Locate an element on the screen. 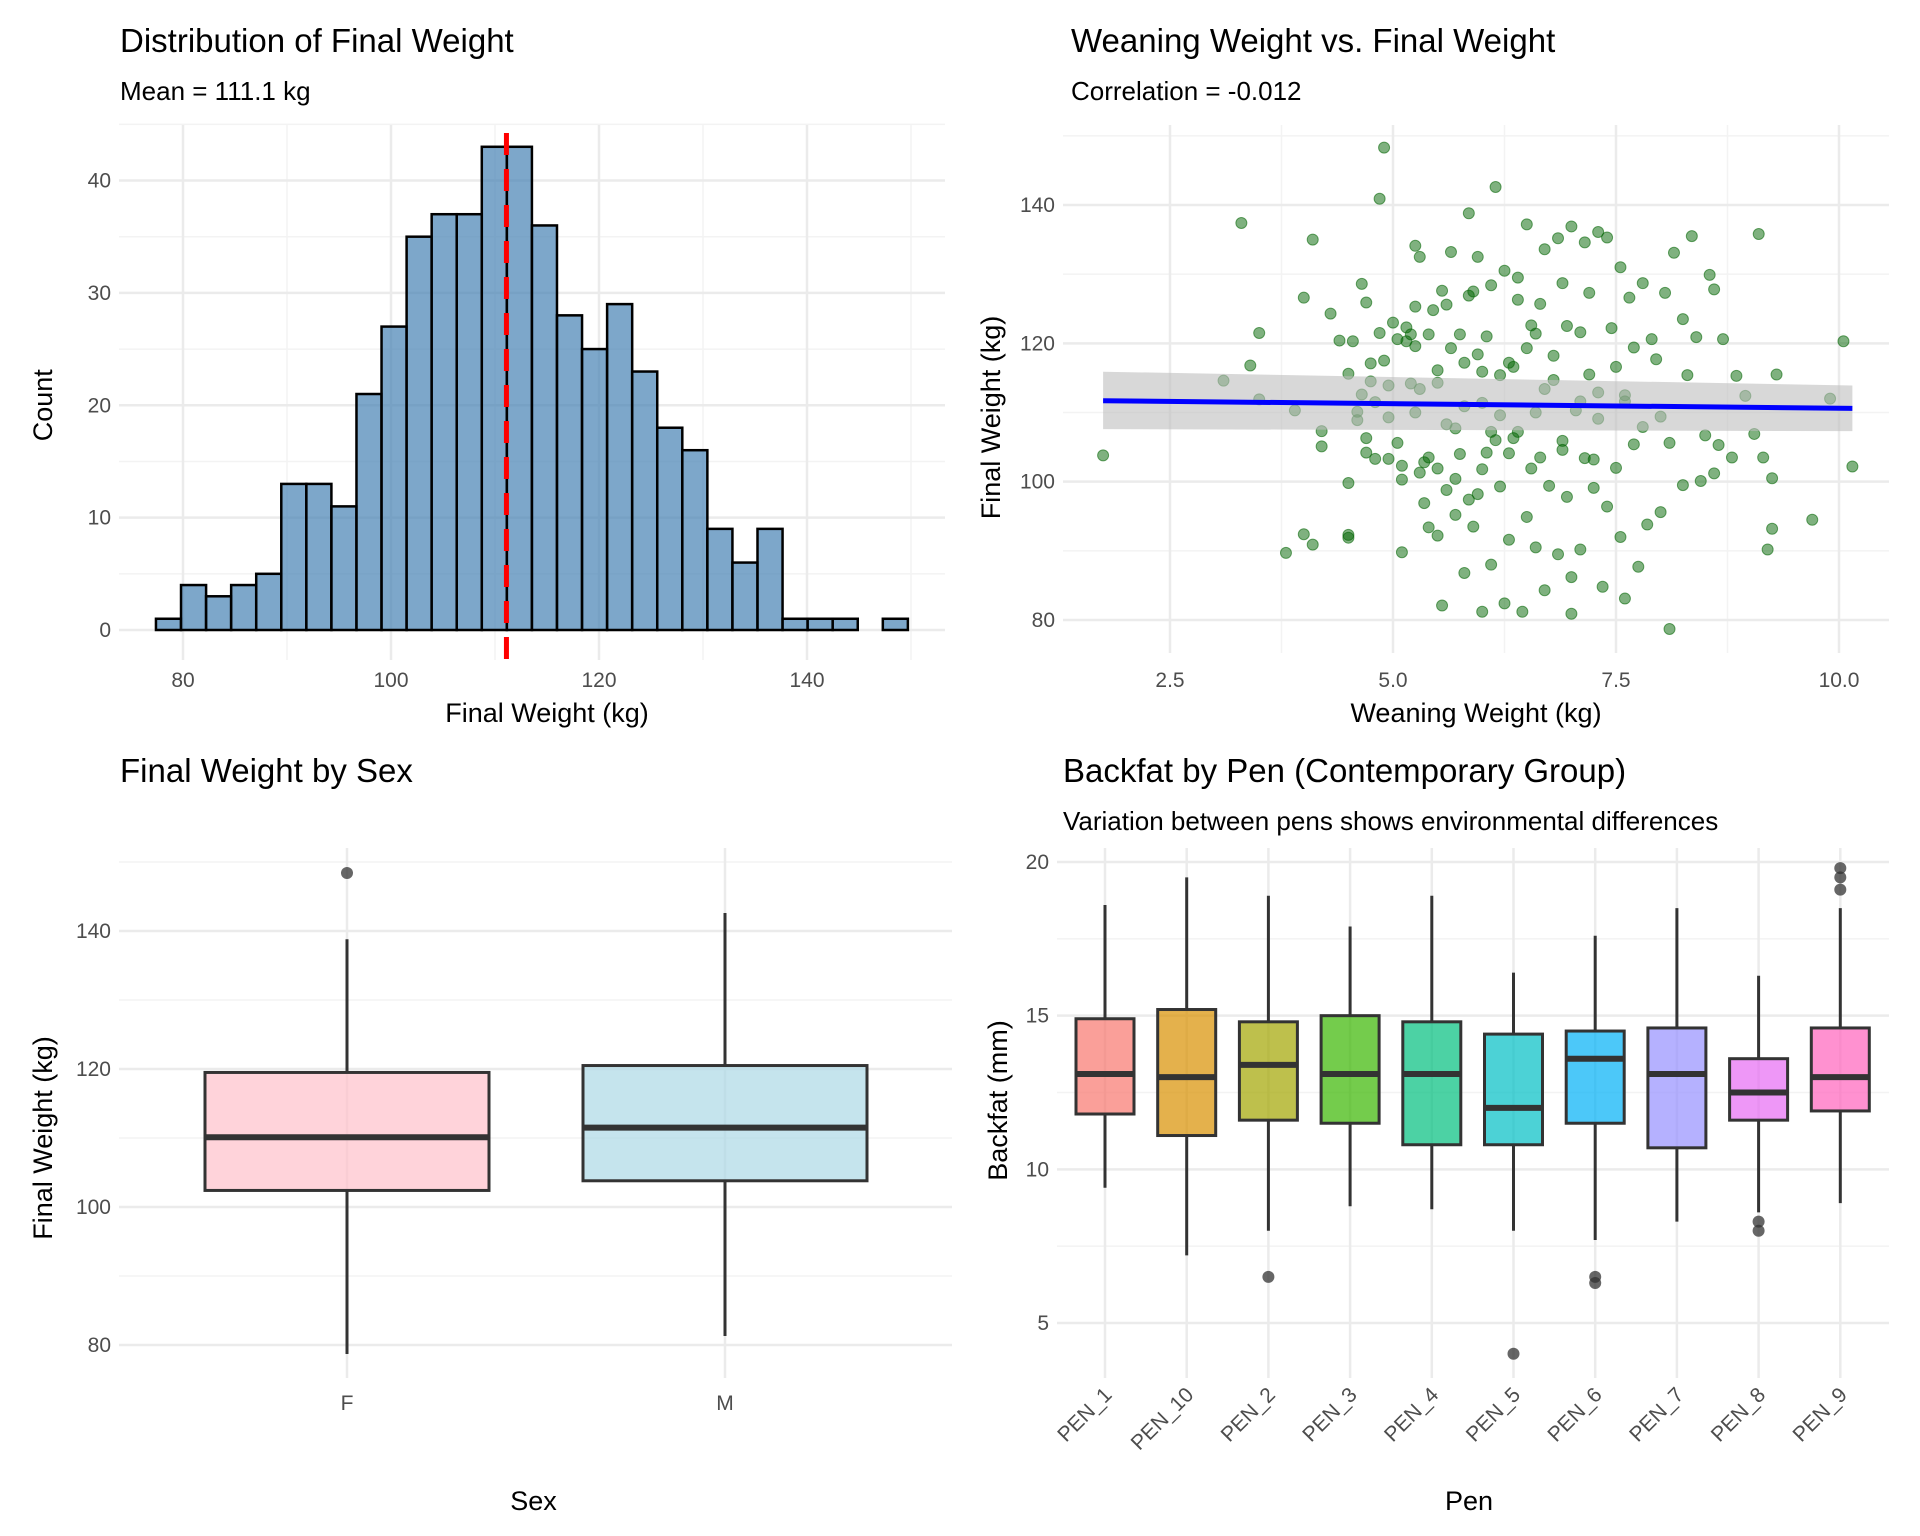 This screenshot has width=1920, height=1536. x-tick-label: 120 is located at coordinates (598, 680).